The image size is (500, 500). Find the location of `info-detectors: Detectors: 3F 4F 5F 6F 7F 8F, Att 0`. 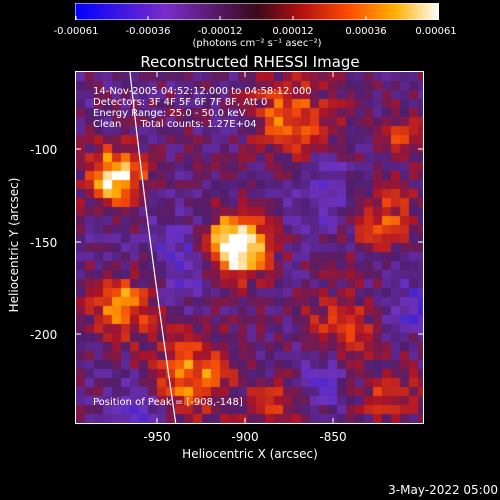

info-detectors: Detectors: 3F 4F 5F 6F 7F 8F, Att 0 is located at coordinates (180, 102).